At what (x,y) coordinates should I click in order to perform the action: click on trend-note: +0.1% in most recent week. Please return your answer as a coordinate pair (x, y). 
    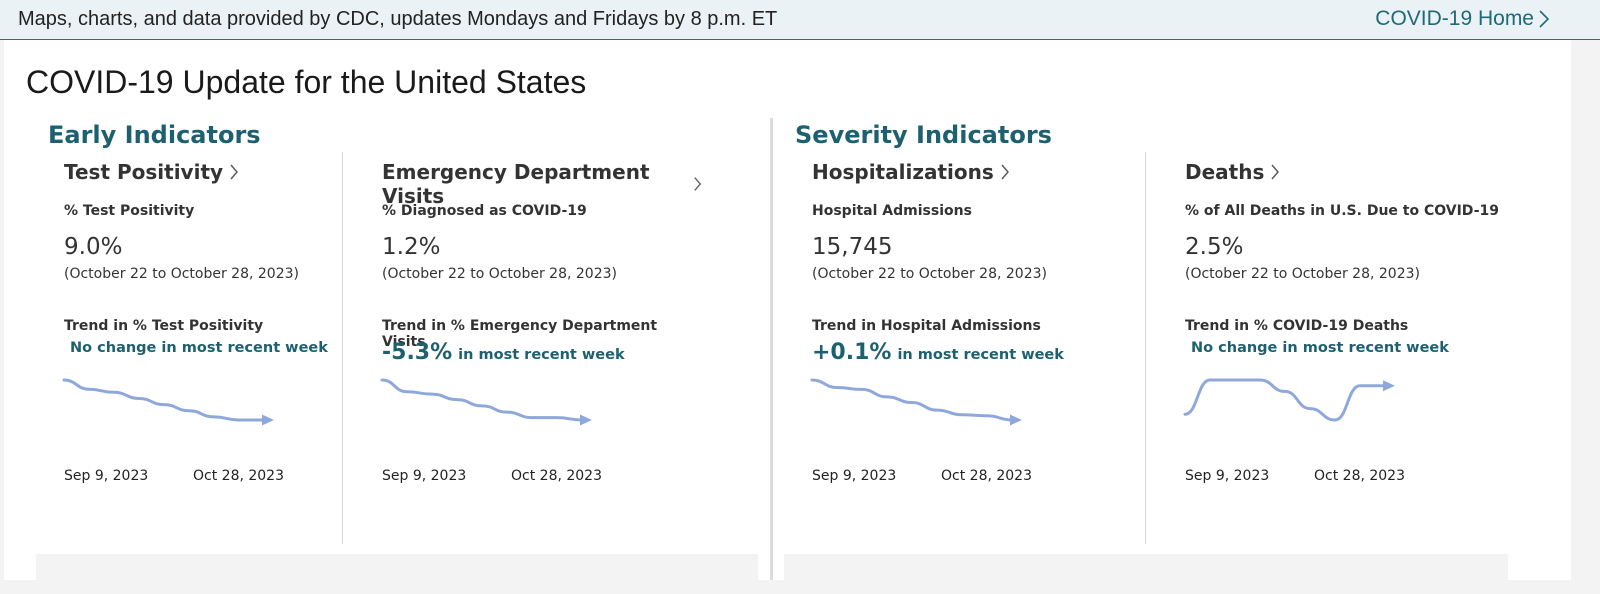
    Looking at the image, I should click on (938, 352).